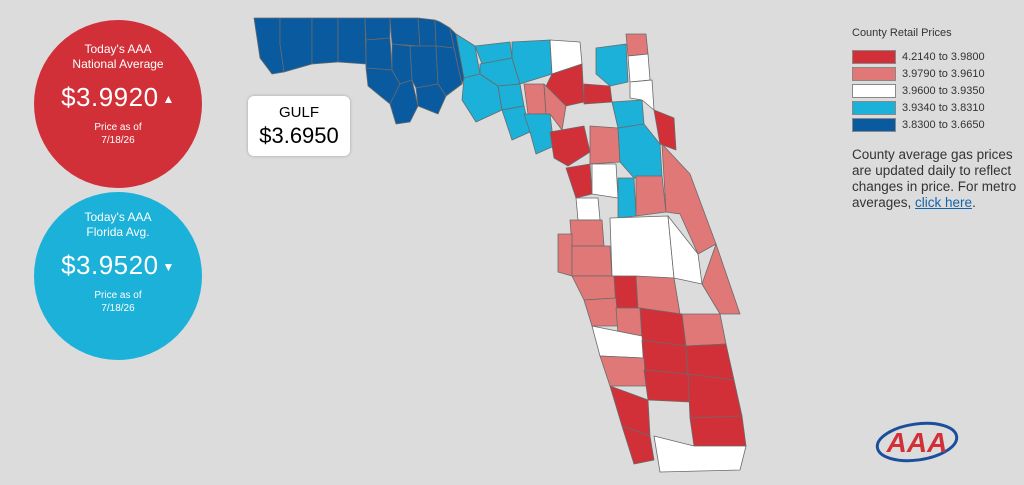 This screenshot has width=1024, height=485. What do you see at coordinates (665, 130) in the screenshot?
I see `county-flagler` at bounding box center [665, 130].